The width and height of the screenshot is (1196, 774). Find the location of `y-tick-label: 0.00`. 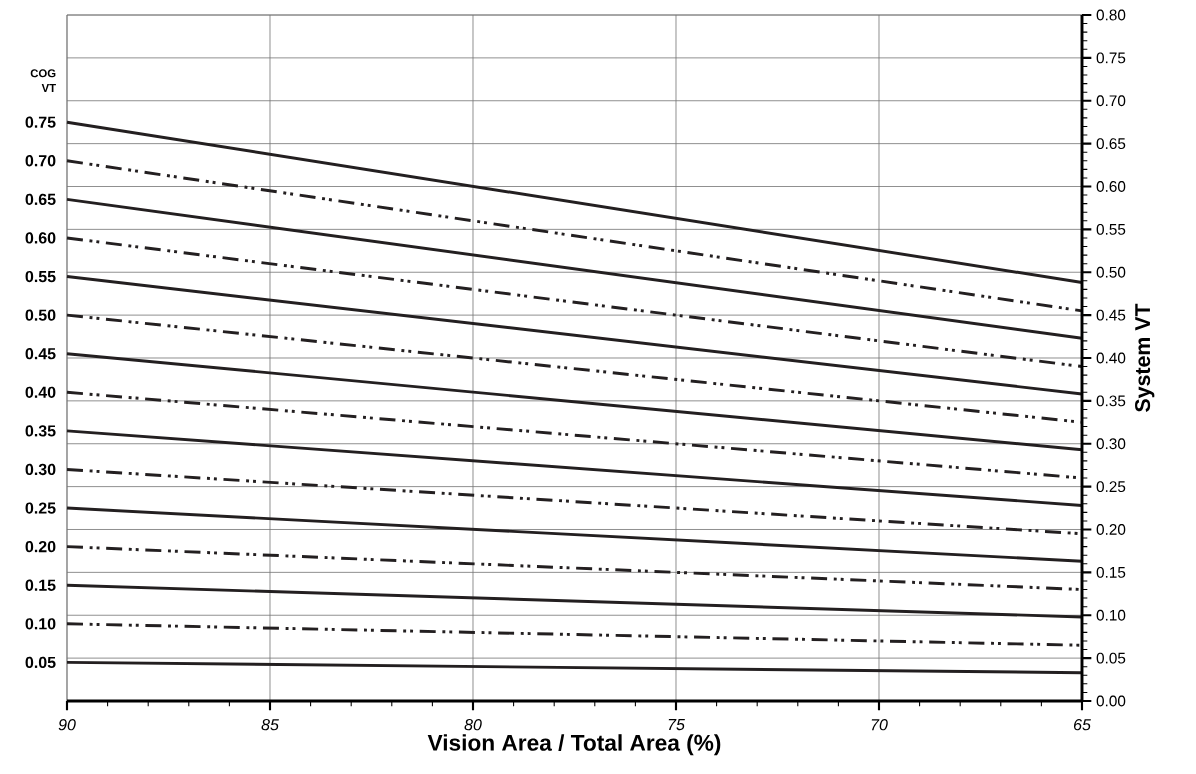

y-tick-label: 0.00 is located at coordinates (1111, 701).